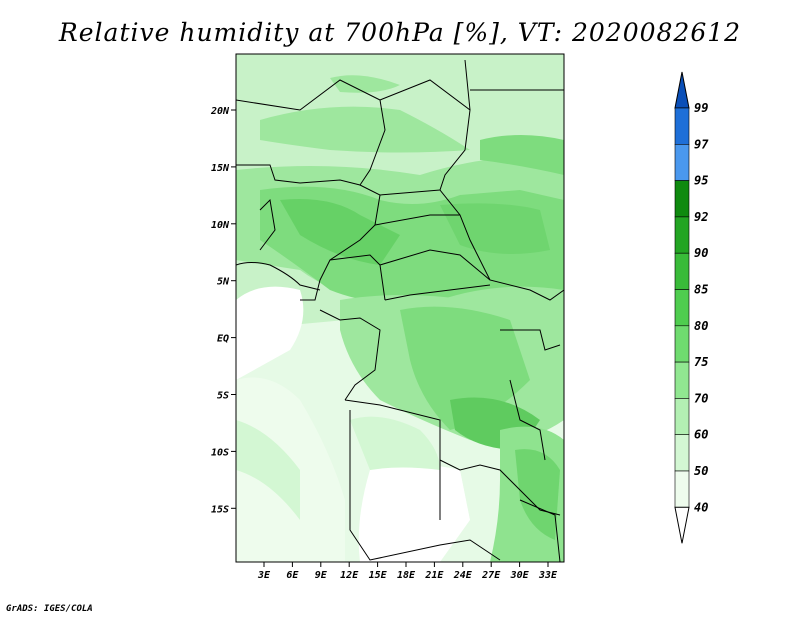 The image size is (800, 618). I want to click on latitude-axis: 20N 15N 10N 5N EQ 5S 10S 15S, so click(223, 310).